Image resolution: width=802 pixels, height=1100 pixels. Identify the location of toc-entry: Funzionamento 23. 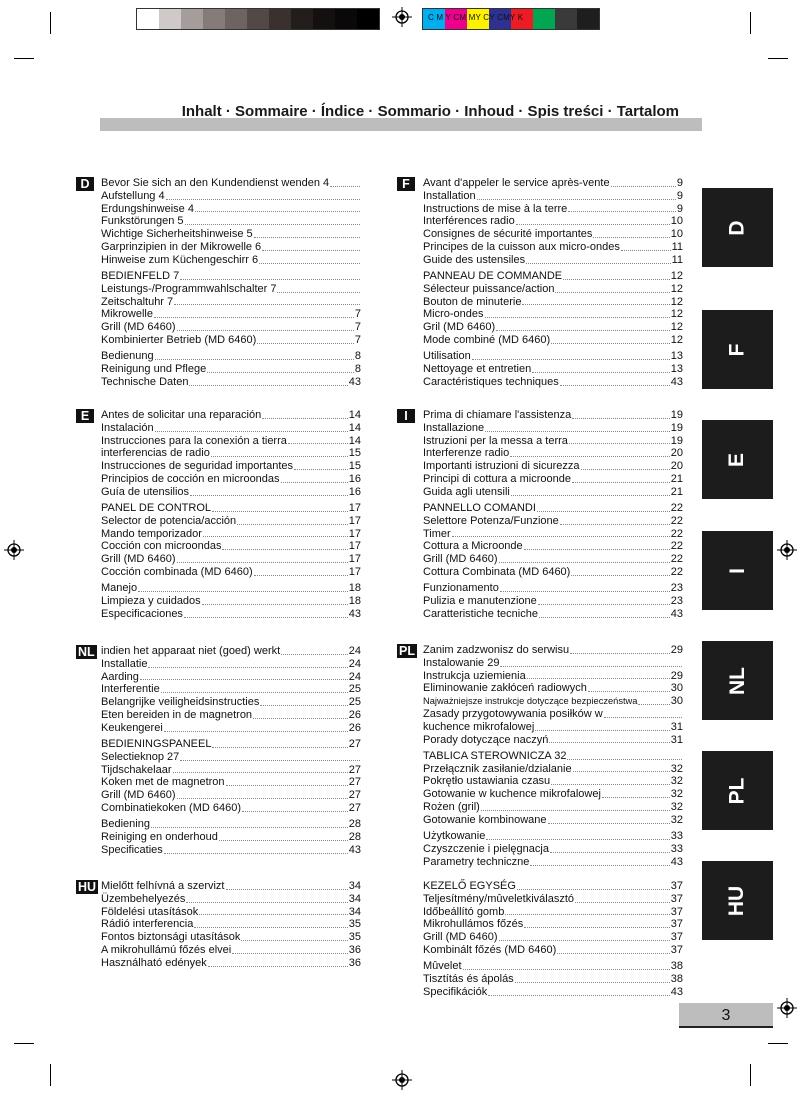
(553, 588).